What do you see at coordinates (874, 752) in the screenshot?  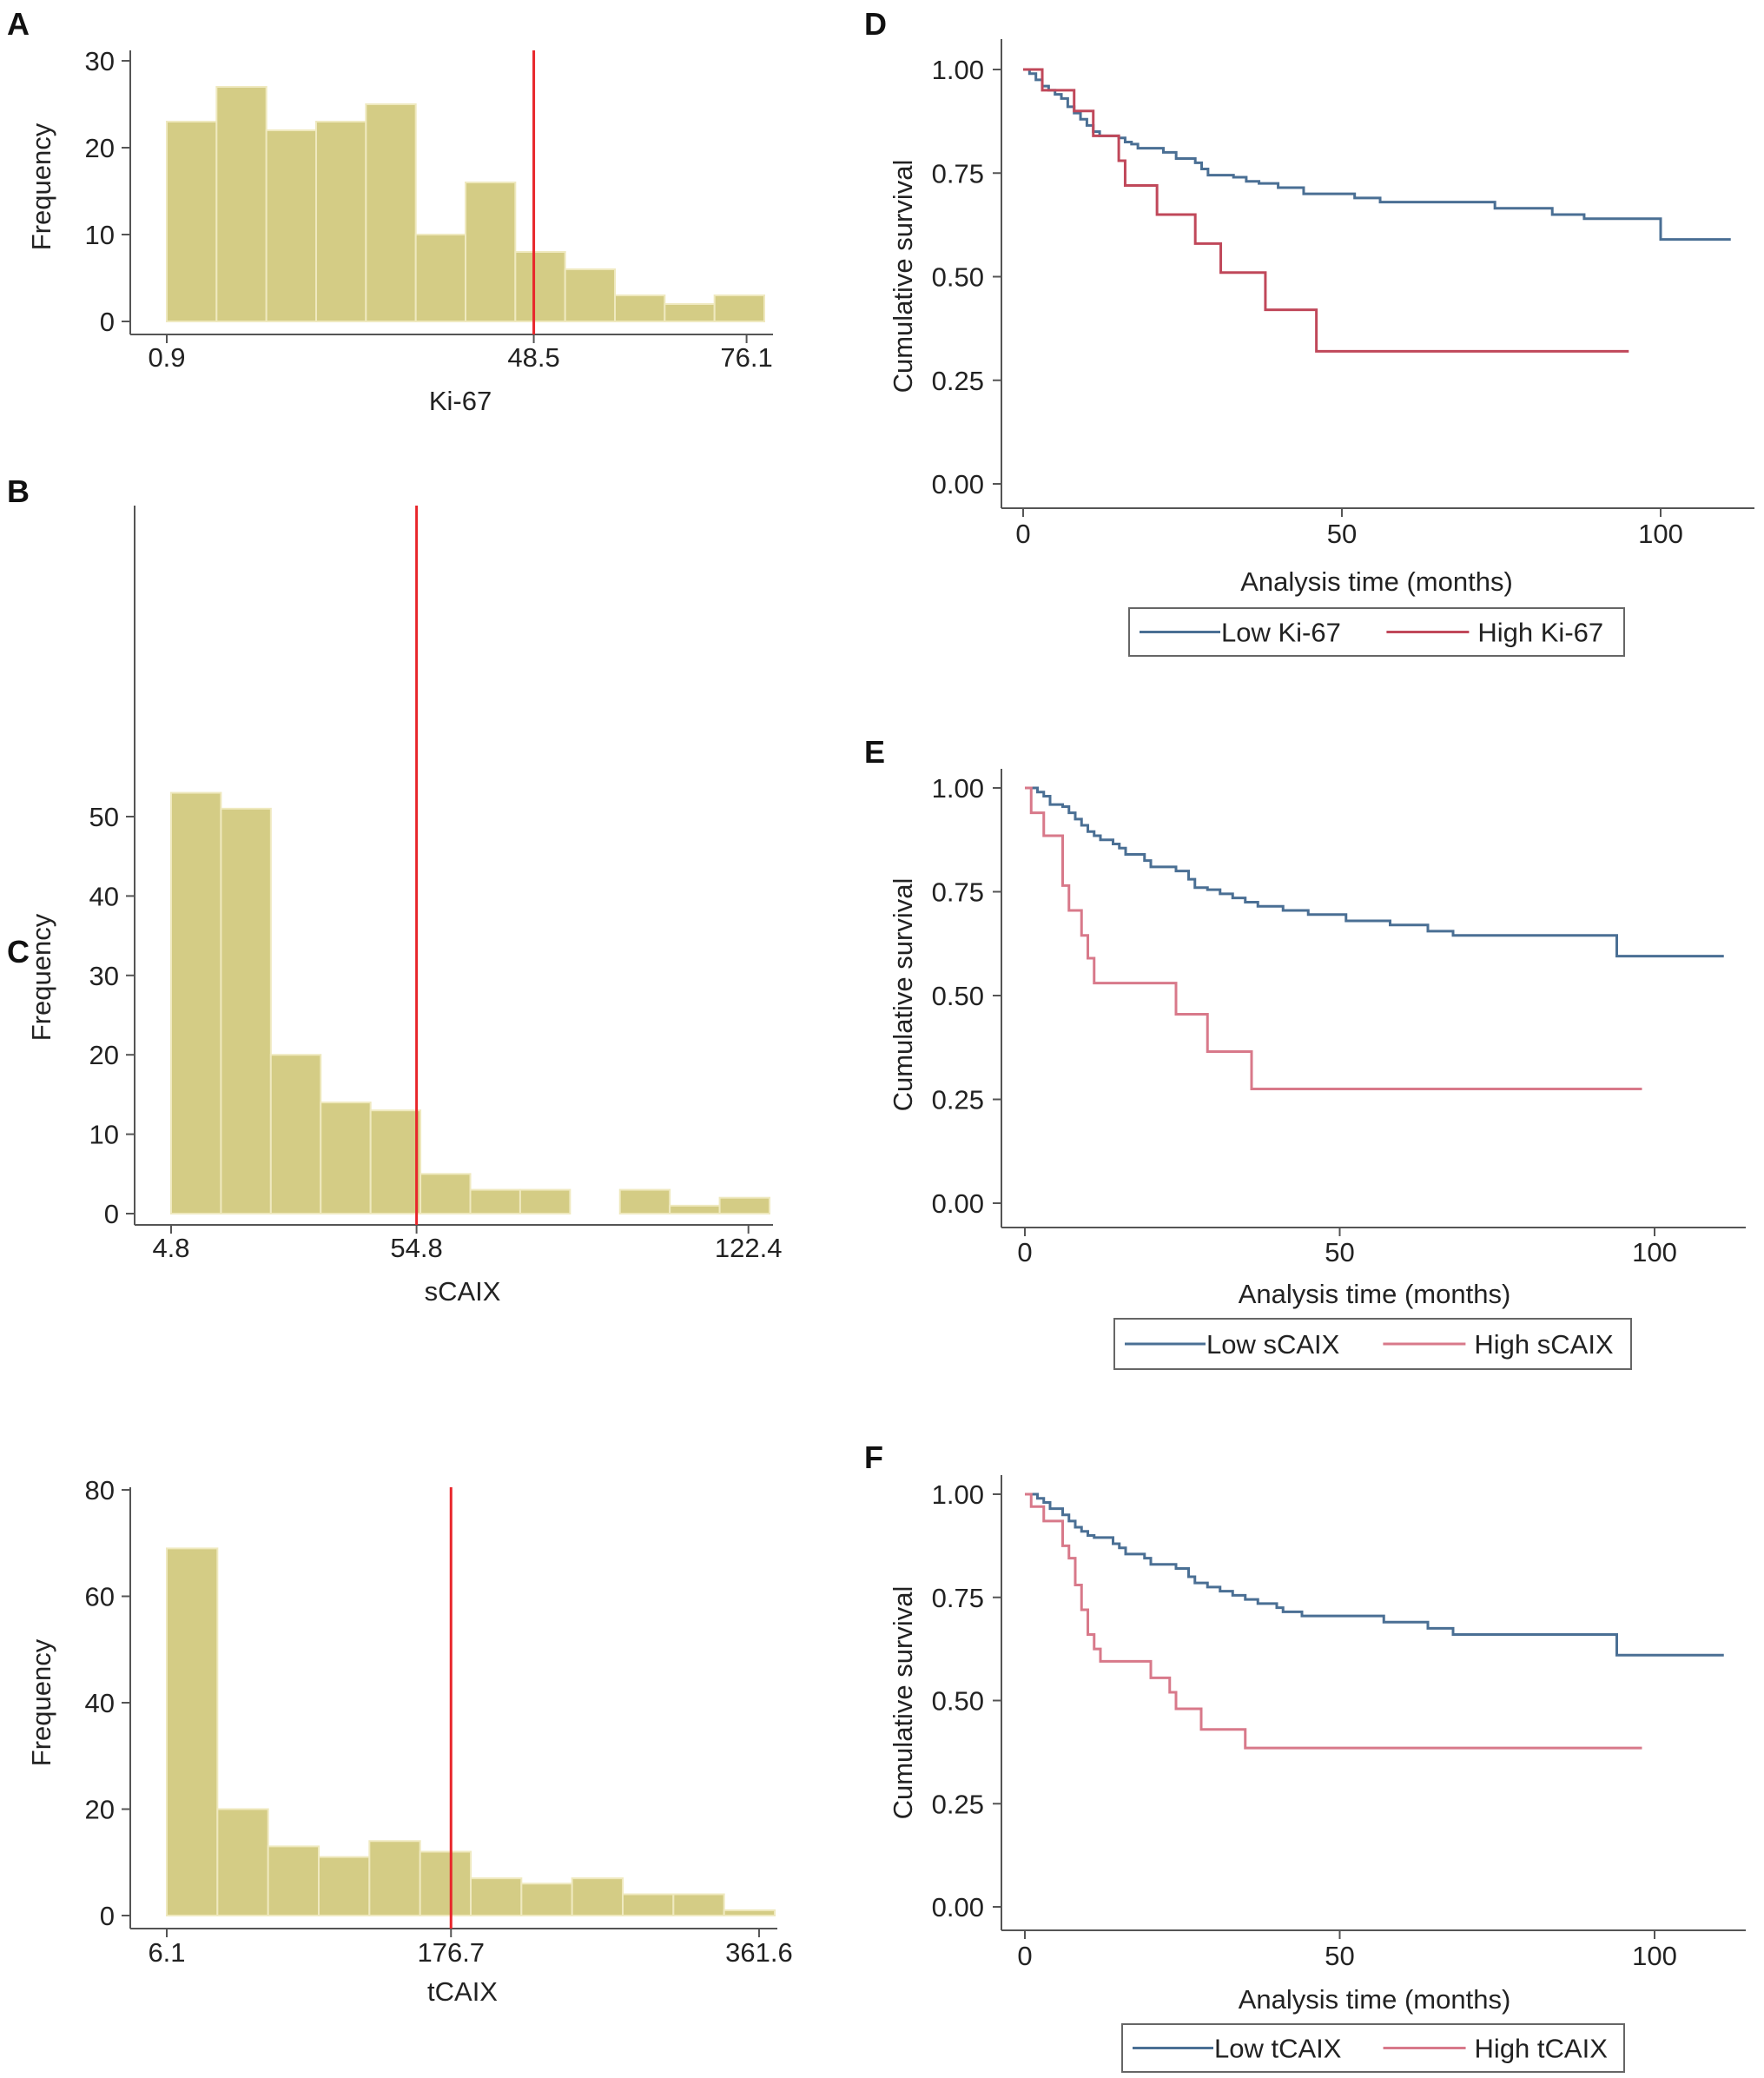 I see `panel-letter-e: E` at bounding box center [874, 752].